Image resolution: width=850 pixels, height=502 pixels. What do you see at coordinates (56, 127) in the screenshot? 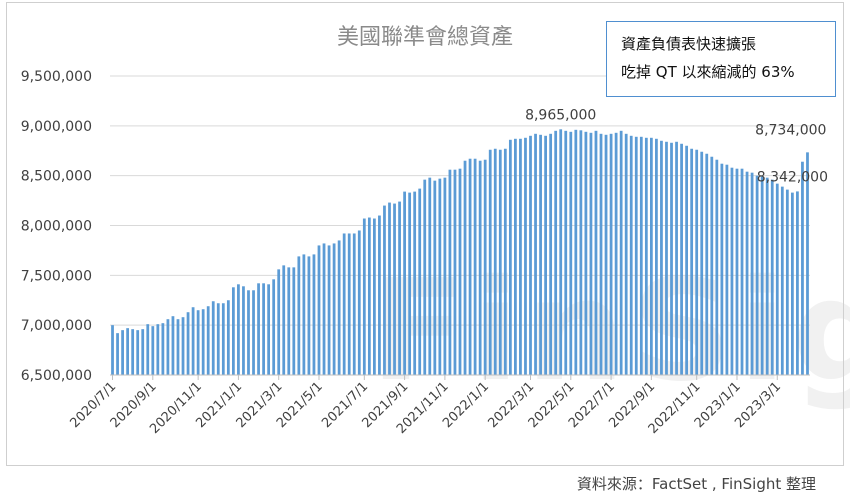
I see `y-tick-label: 9,000,000` at bounding box center [56, 127].